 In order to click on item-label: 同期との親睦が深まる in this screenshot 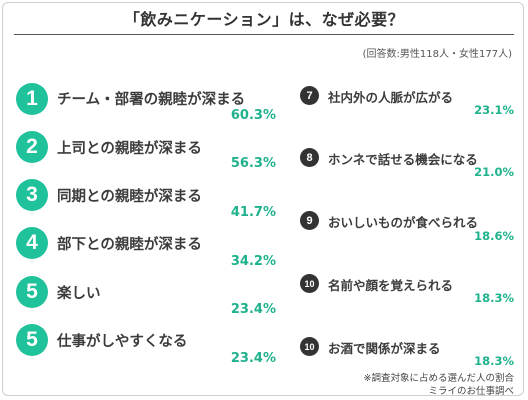, I will do `click(129, 197)`.